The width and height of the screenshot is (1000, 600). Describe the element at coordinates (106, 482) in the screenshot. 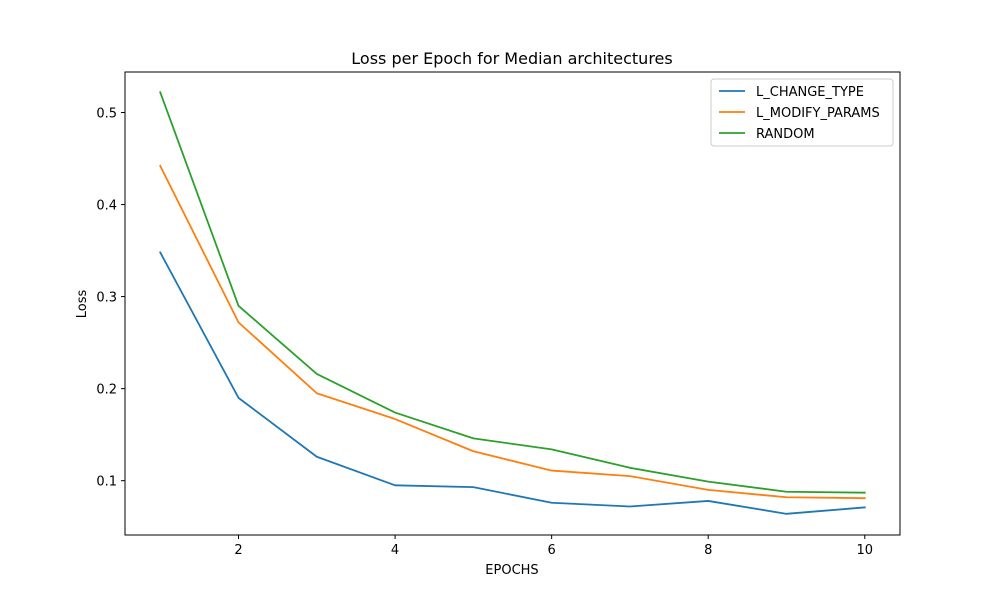

I see `y-tick-label: 0.1` at that location.